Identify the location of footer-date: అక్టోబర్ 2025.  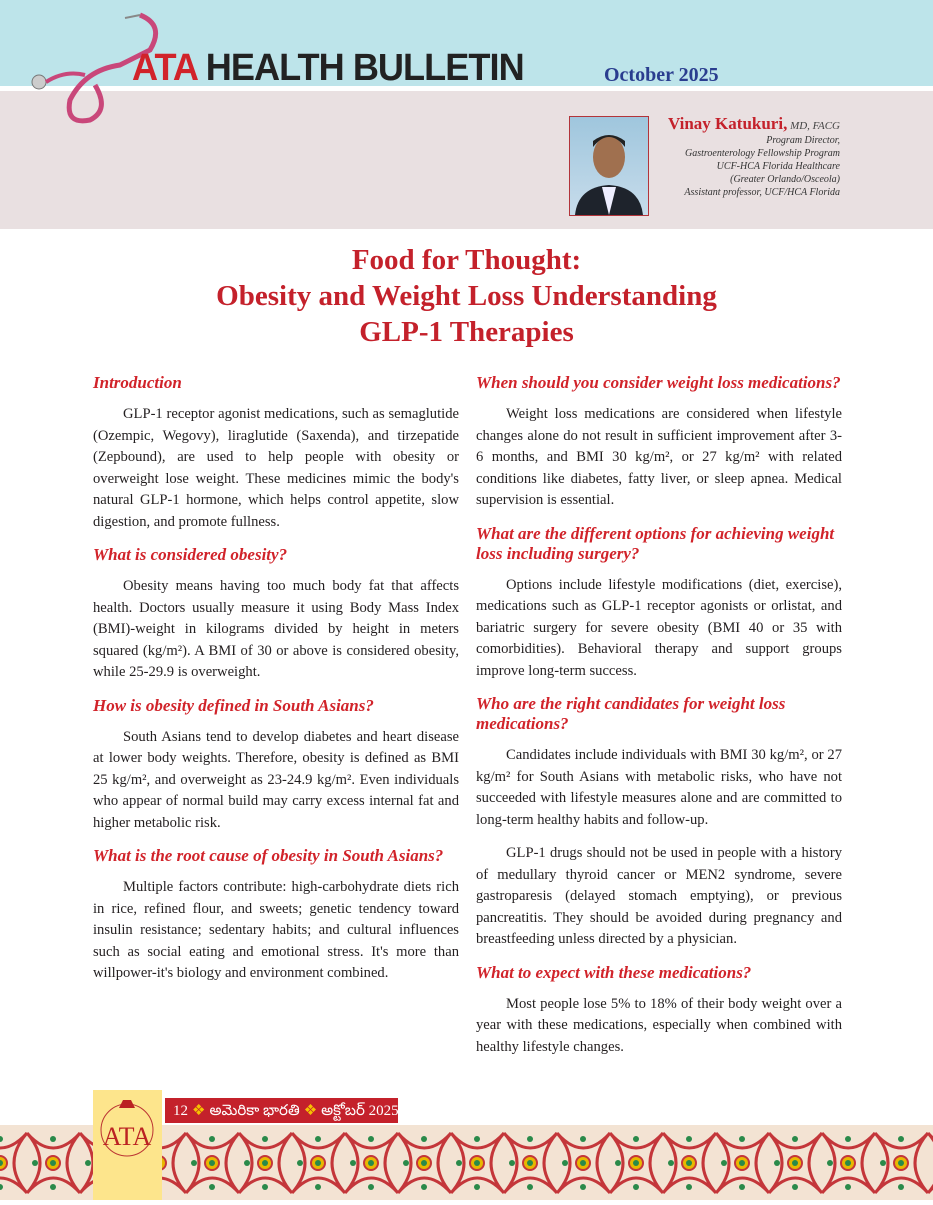
(360, 1111).